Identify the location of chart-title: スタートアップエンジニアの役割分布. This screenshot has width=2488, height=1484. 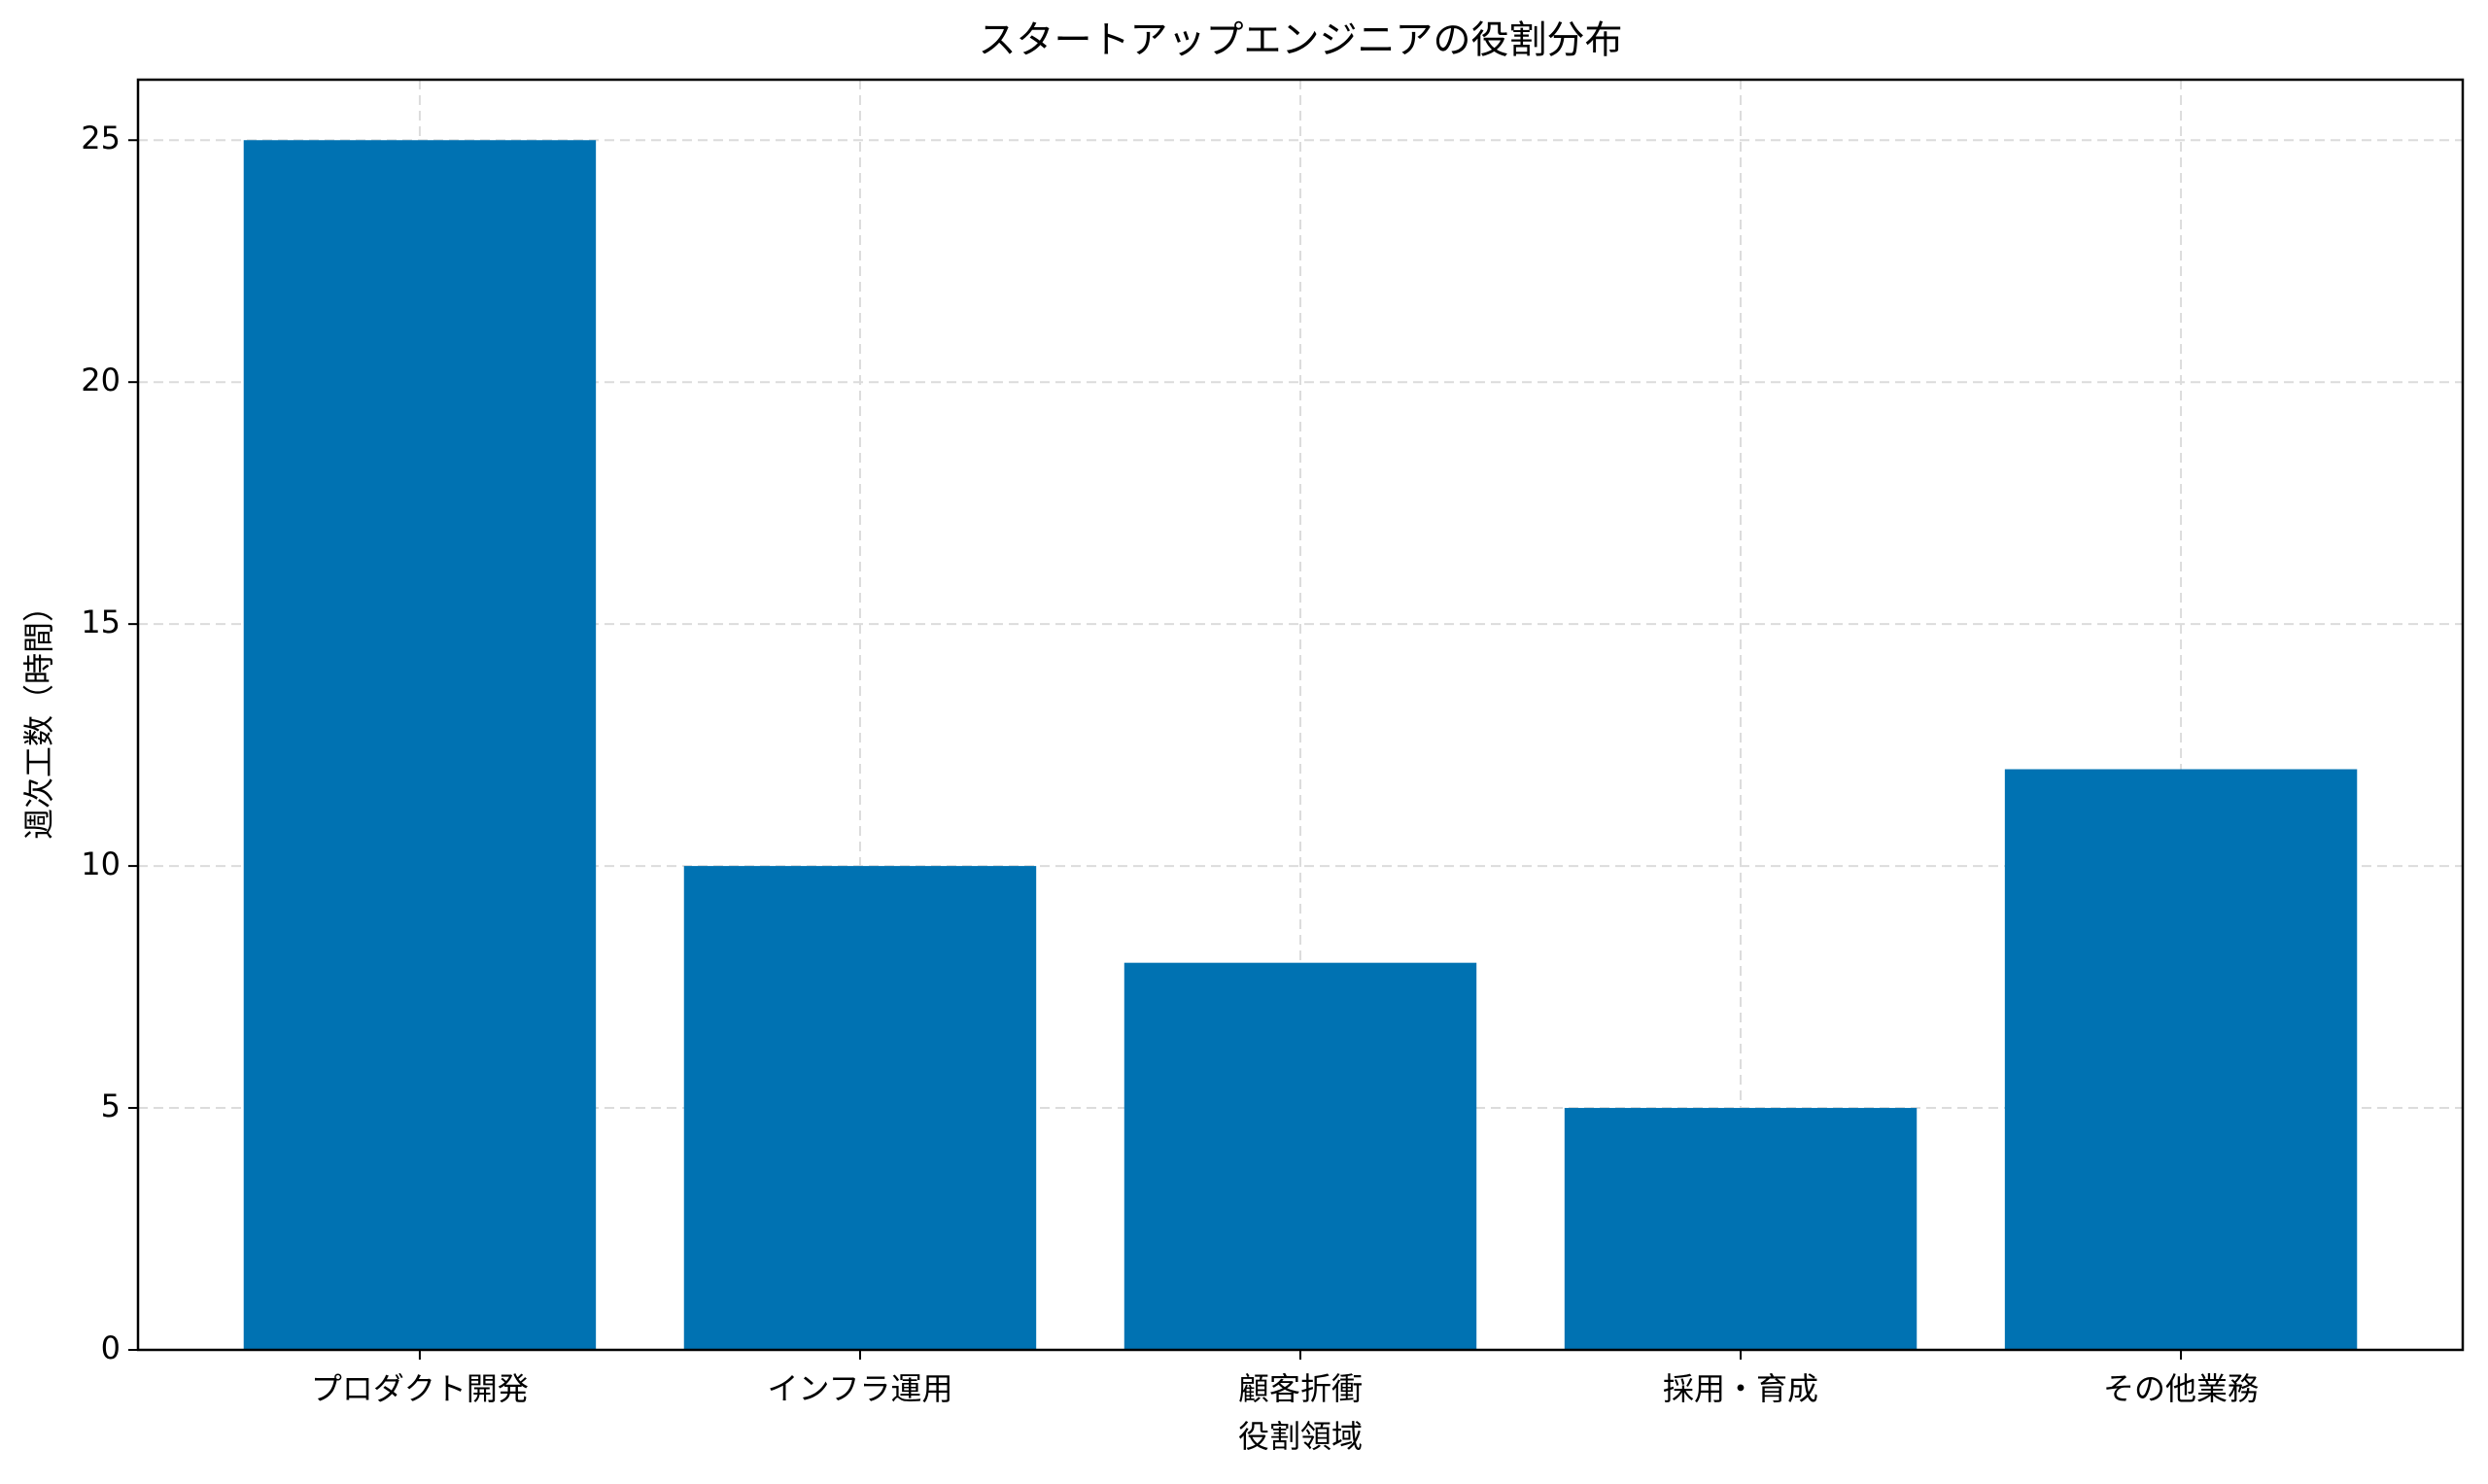
(1300, 41).